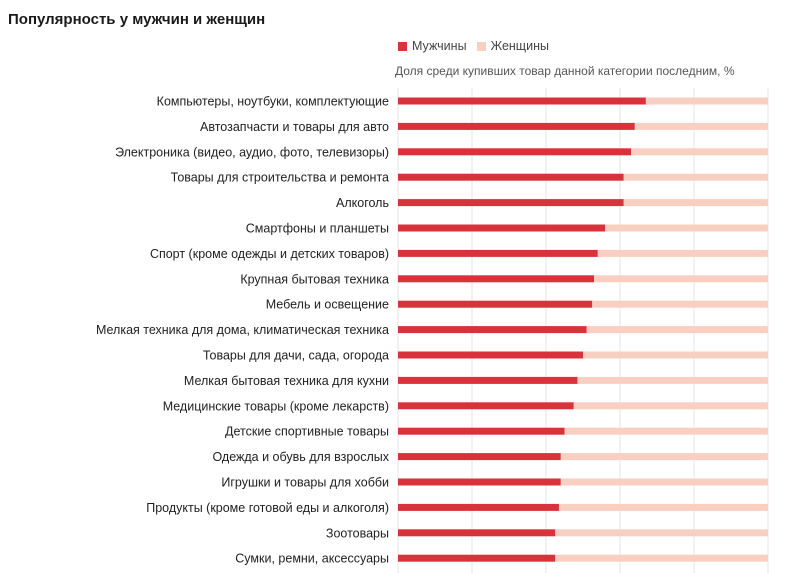  What do you see at coordinates (286, 381) in the screenshot?
I see `category-label: Мелкая бытовая техника для кухни` at bounding box center [286, 381].